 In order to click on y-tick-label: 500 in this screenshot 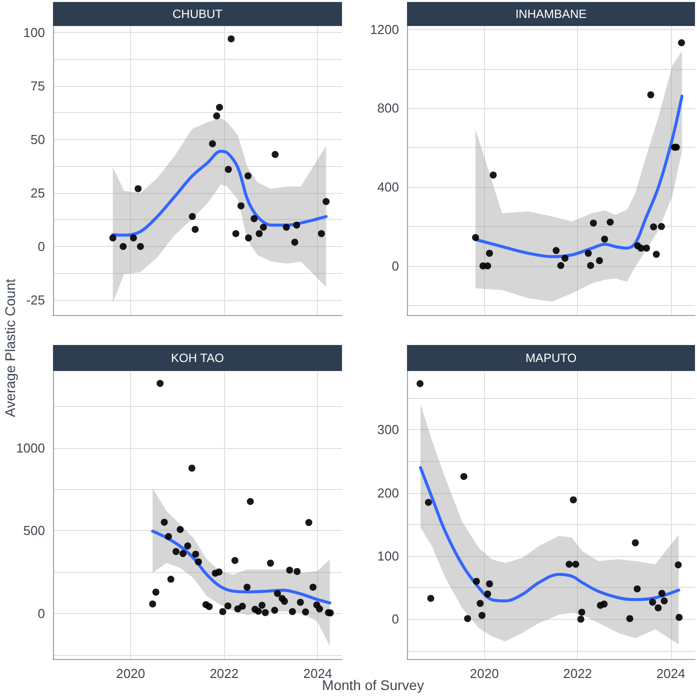, I will do `click(34, 530)`.